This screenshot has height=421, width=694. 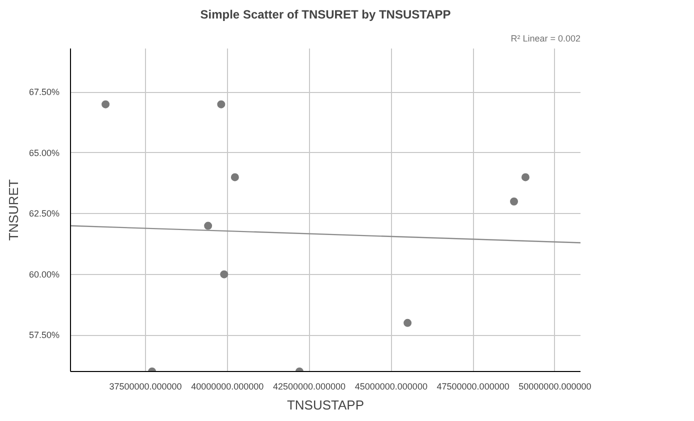 I want to click on x-tick-label: 42500000.000000, so click(x=309, y=387).